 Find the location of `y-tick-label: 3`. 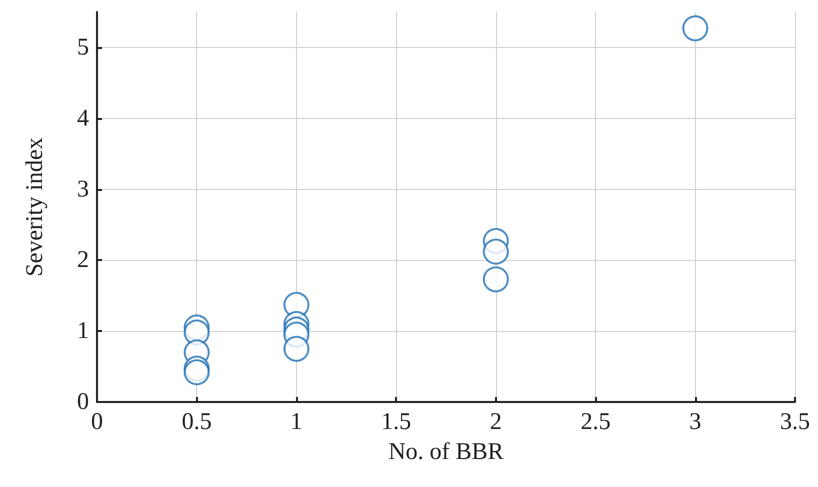

y-tick-label: 3 is located at coordinates (83, 189).